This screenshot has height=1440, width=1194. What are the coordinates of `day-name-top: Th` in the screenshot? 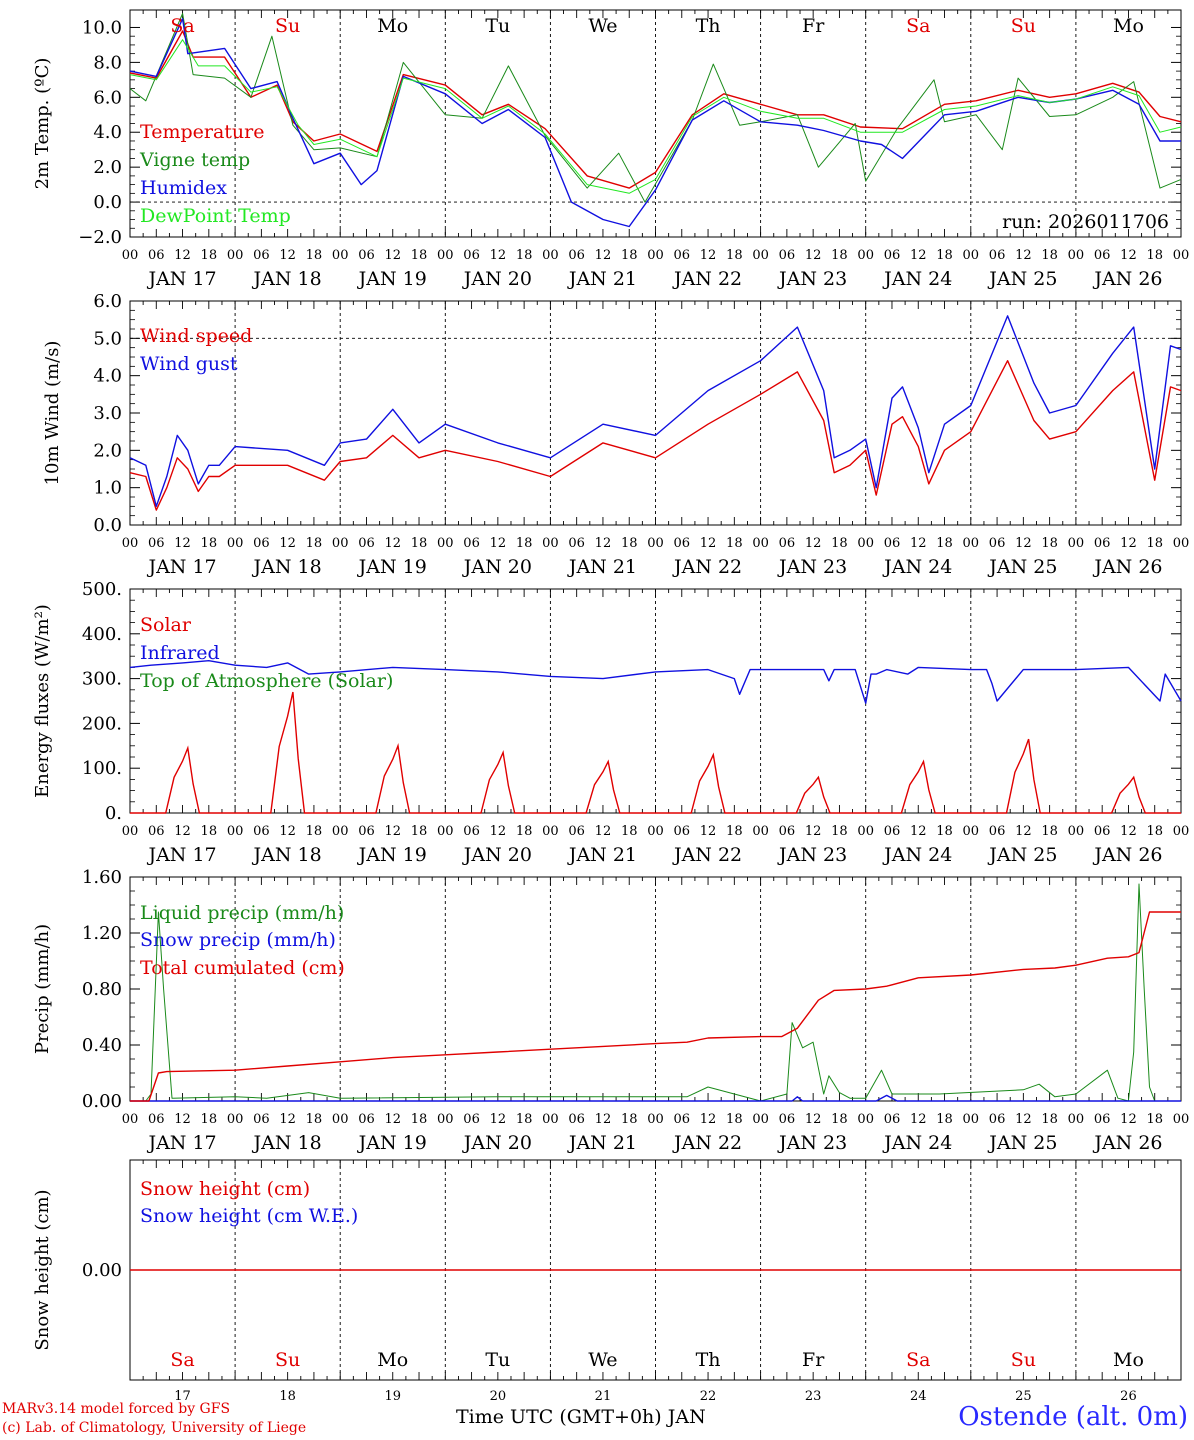 It's located at (708, 26).